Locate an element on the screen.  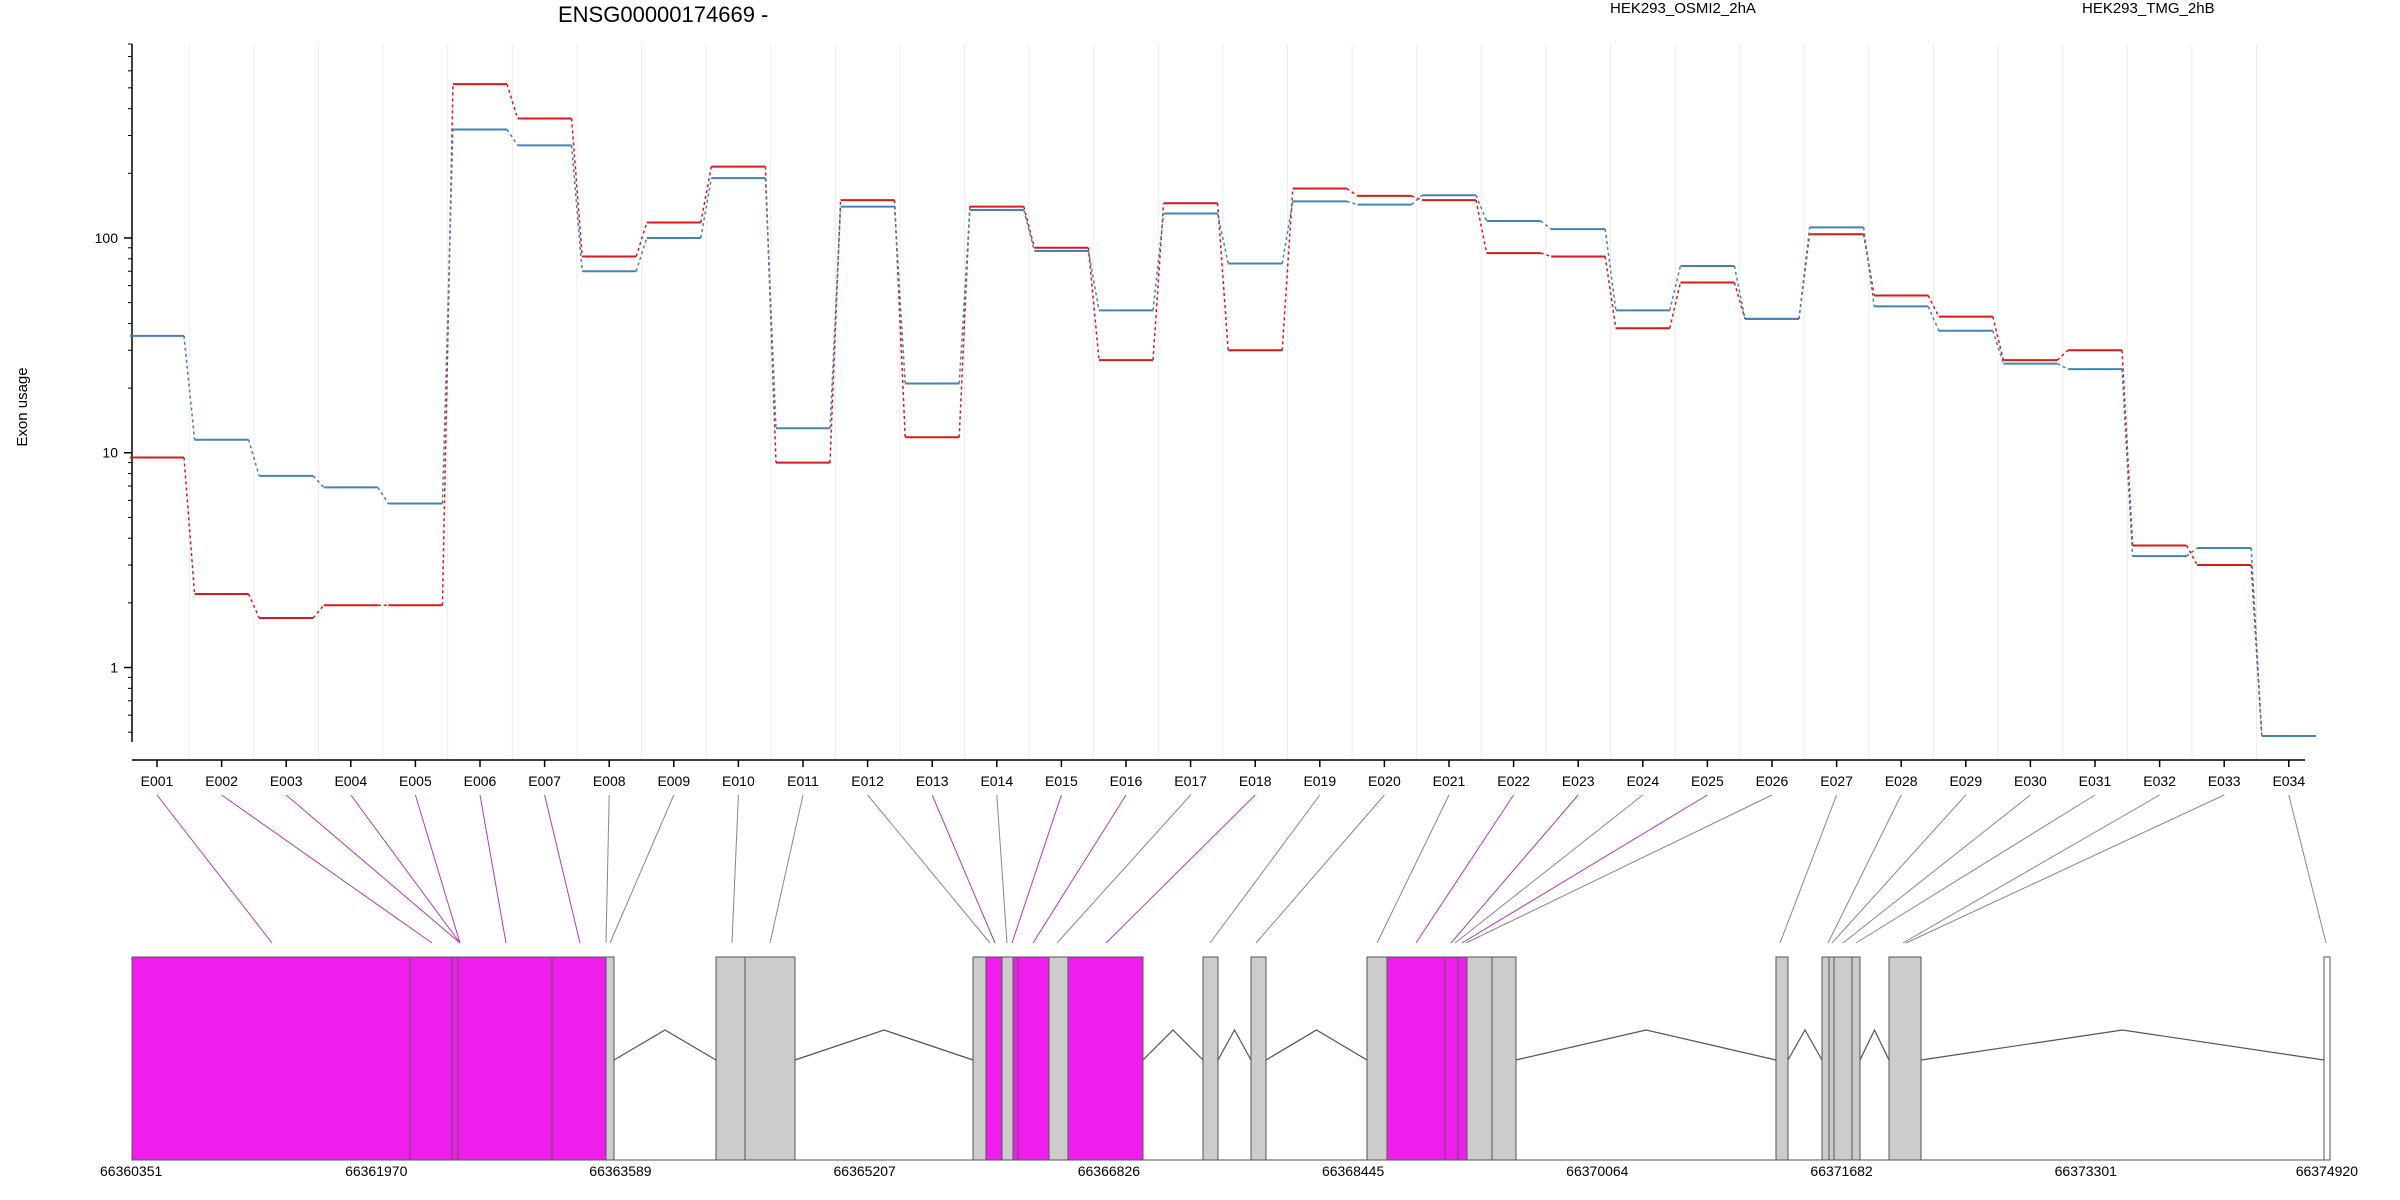
x-tick-label: E028 is located at coordinates (1901, 781).